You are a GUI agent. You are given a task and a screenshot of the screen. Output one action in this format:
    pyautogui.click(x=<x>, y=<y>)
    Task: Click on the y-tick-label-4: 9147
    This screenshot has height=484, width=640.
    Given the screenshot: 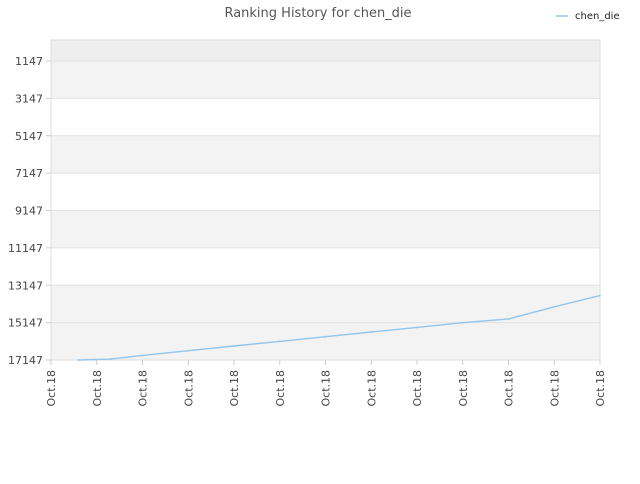 What is the action you would take?
    pyautogui.click(x=29, y=211)
    